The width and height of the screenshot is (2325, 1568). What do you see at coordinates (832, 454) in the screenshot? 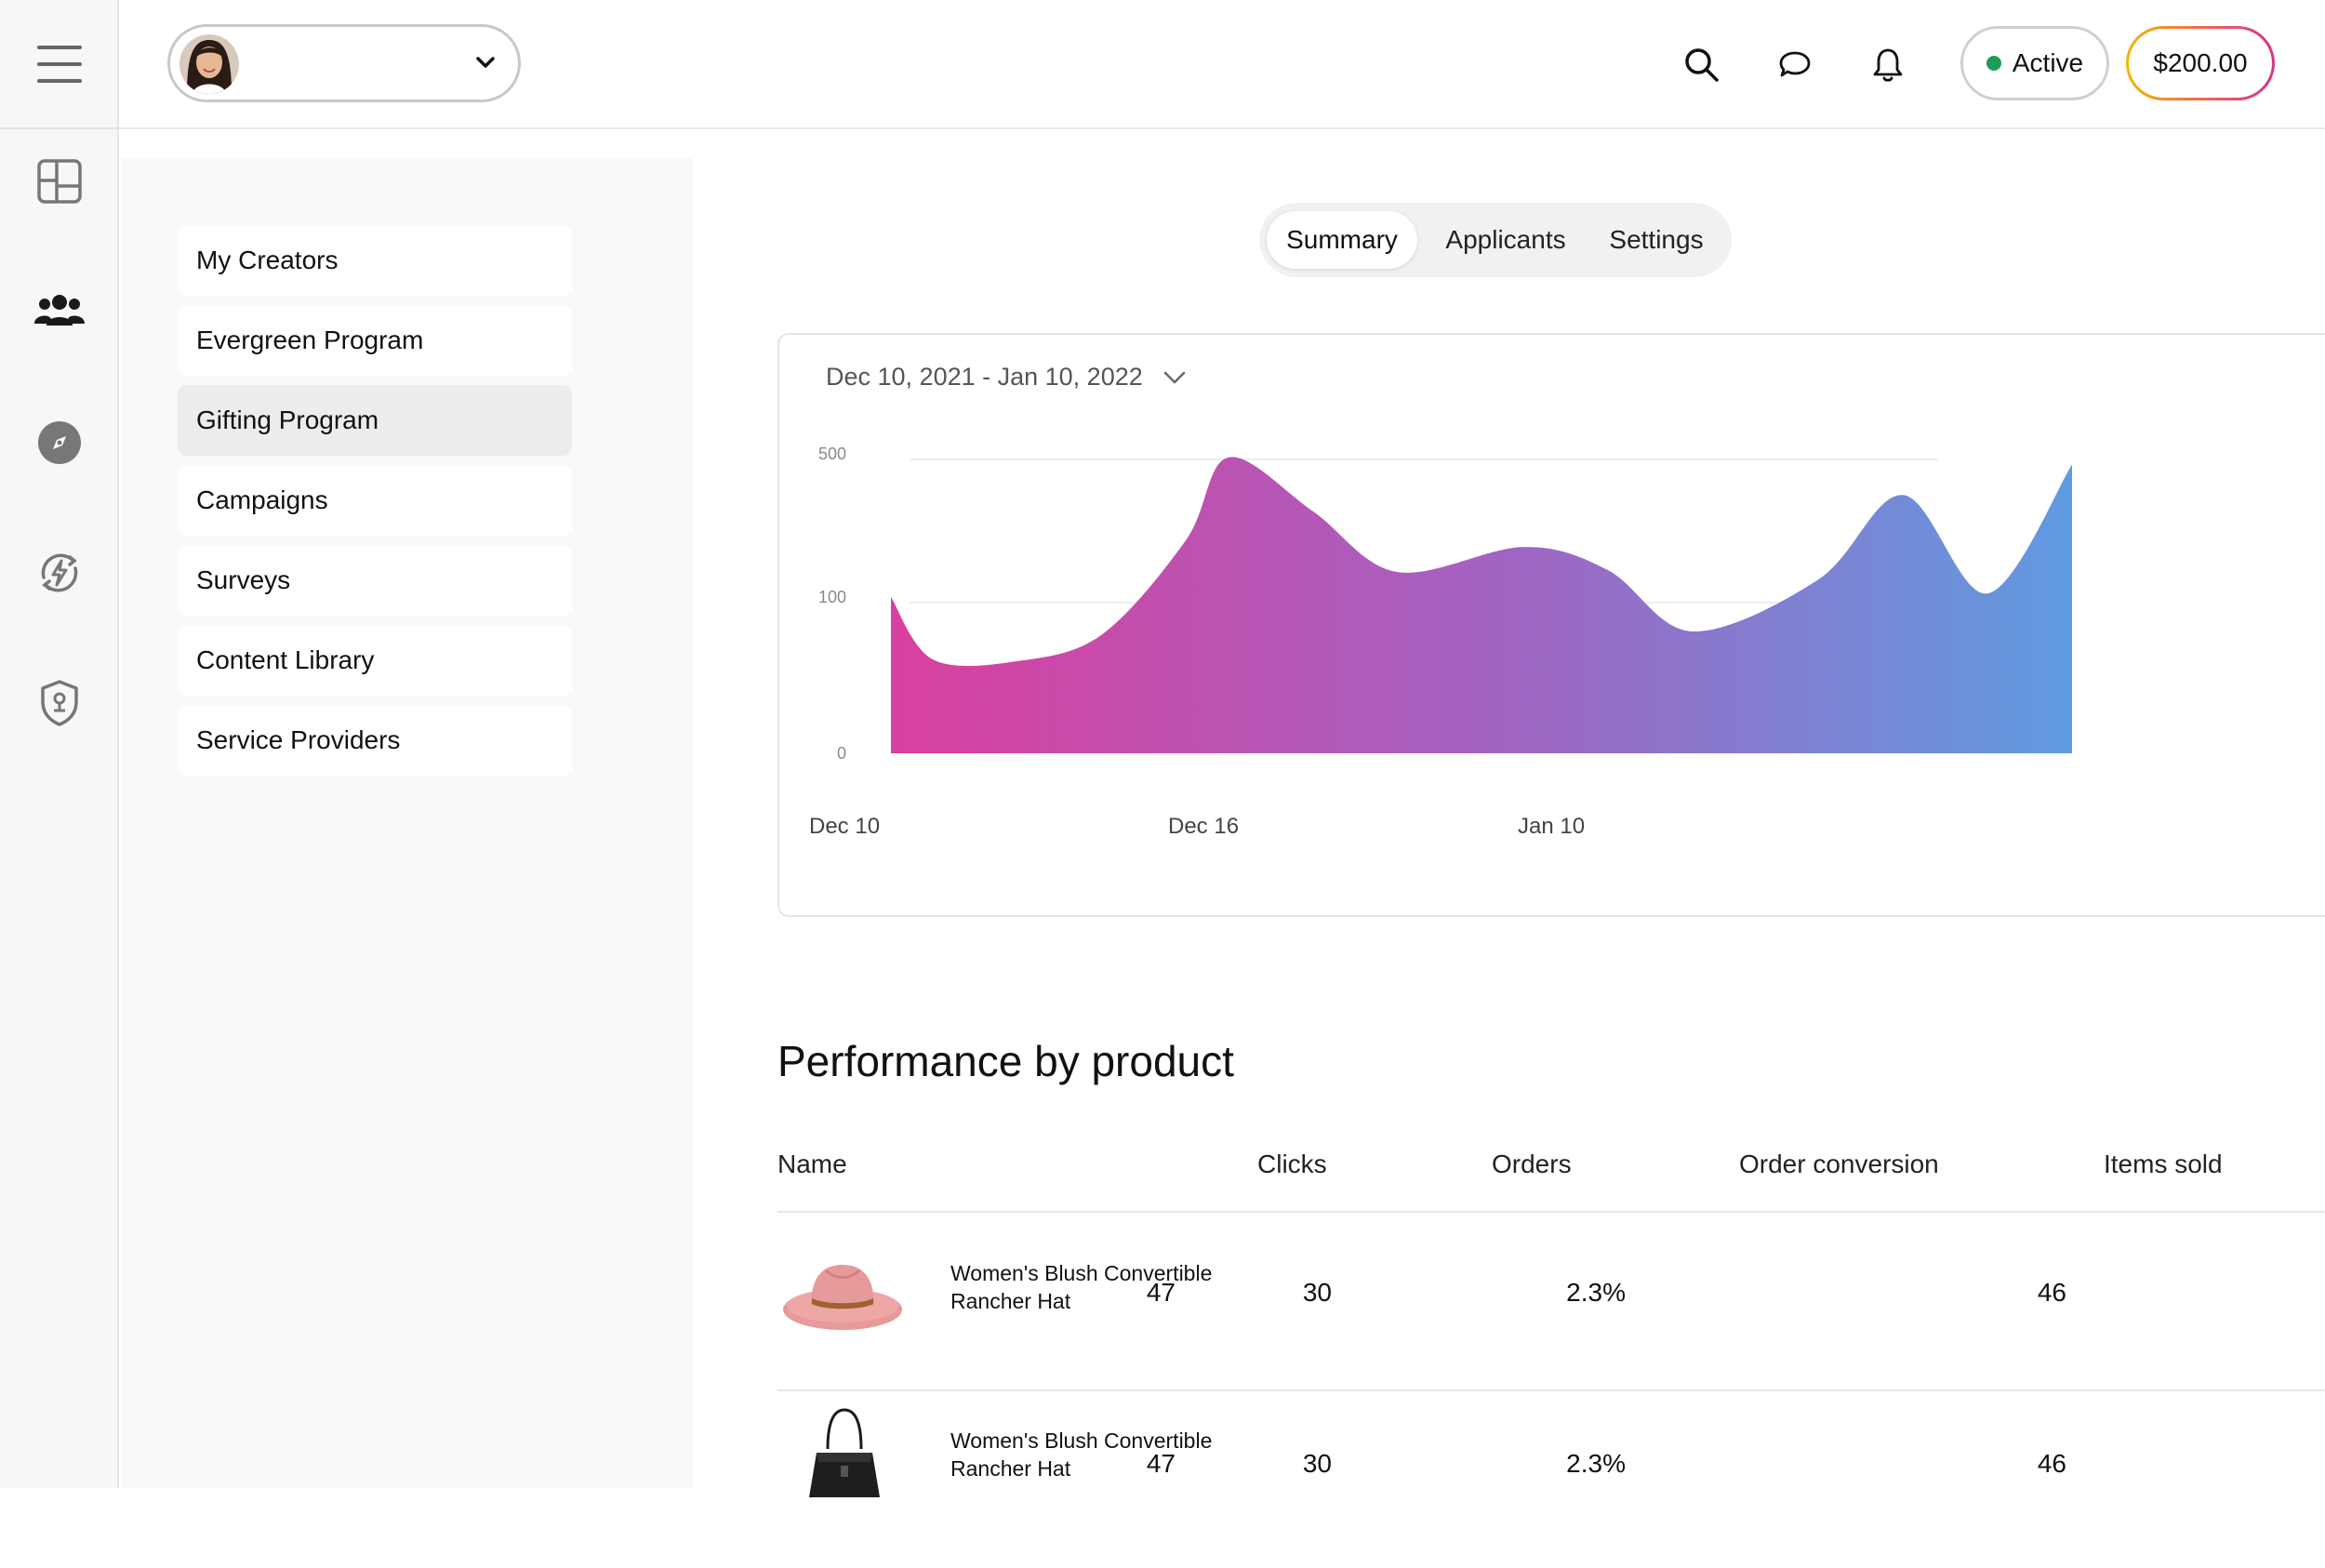
I see `y-tick-label: 500` at bounding box center [832, 454].